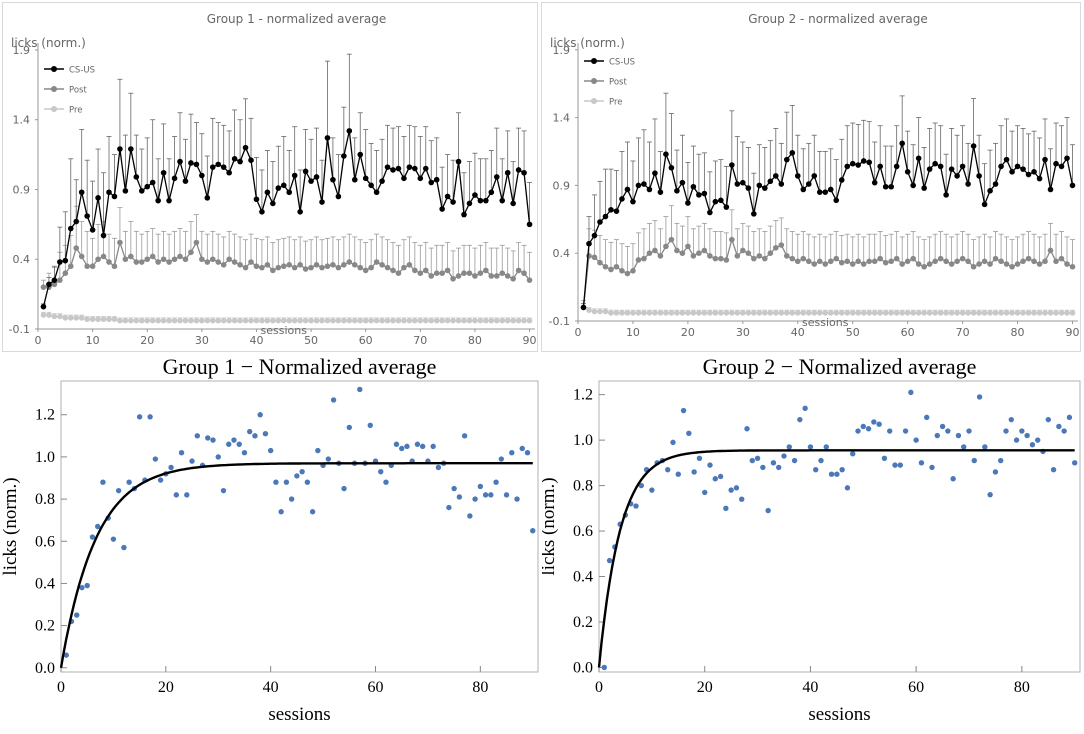 The image size is (1084, 734). I want to click on y-tick-label: -0.1, so click(19, 329).